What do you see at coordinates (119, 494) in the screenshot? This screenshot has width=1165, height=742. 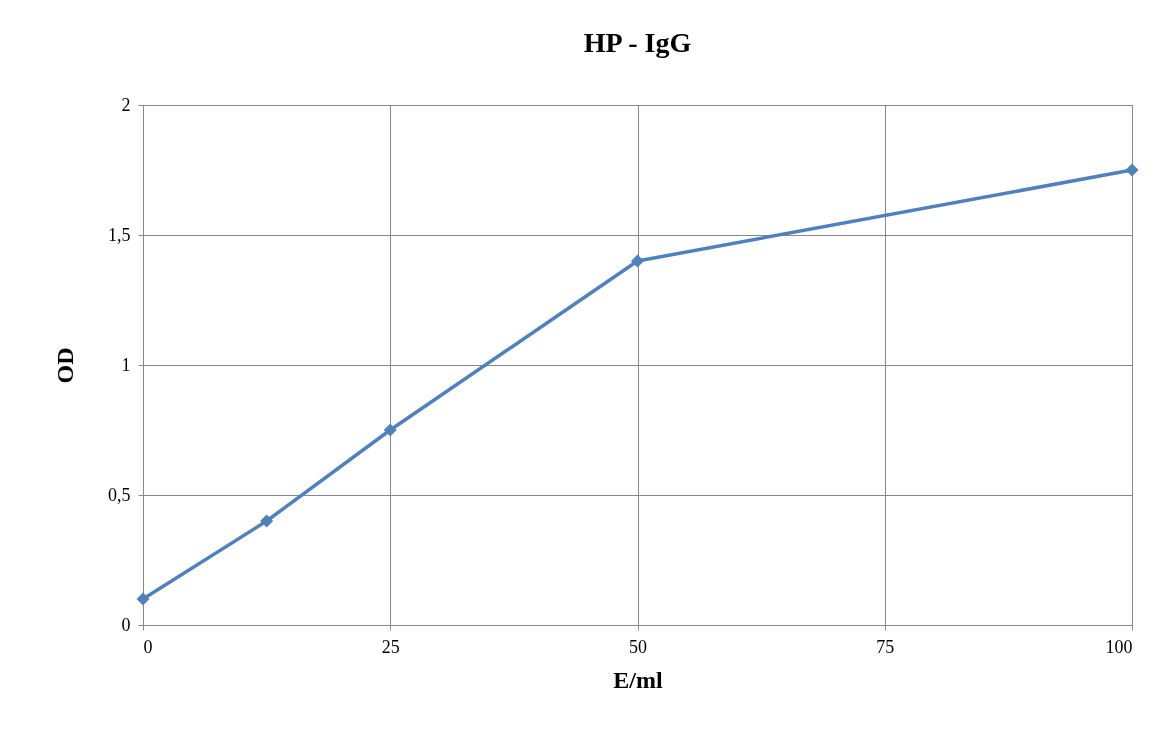 I see `y-tick-label: 0,5` at bounding box center [119, 494].